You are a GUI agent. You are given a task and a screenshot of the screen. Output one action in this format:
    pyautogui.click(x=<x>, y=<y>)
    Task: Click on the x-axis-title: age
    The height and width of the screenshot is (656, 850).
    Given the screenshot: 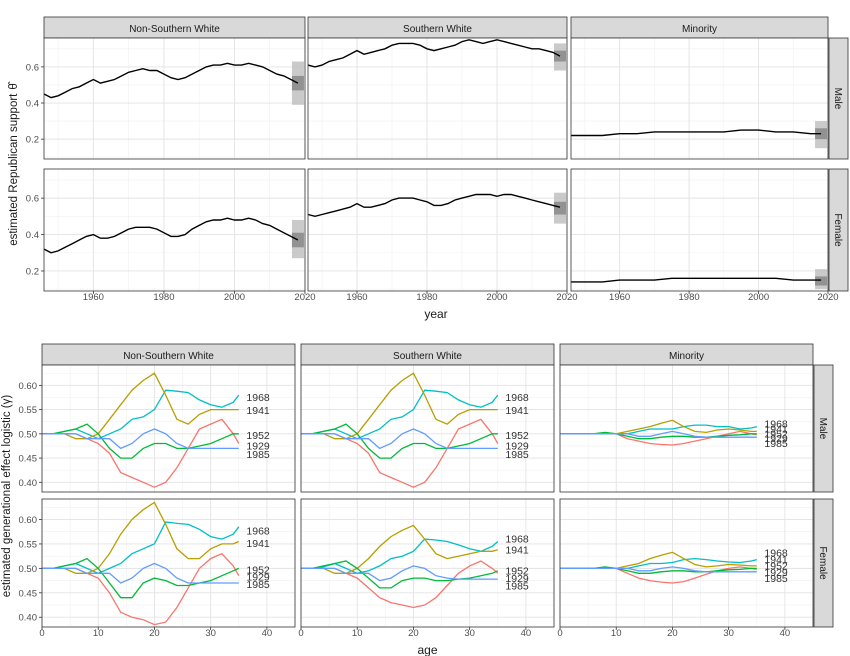 What is the action you would take?
    pyautogui.click(x=427, y=649)
    